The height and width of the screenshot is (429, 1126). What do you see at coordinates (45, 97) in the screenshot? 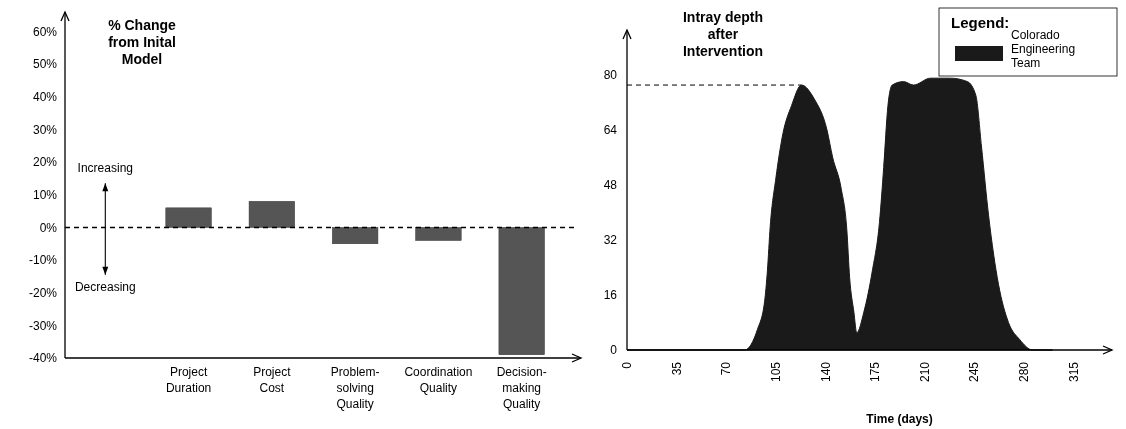
I see `y-tick-label: 40%` at bounding box center [45, 97].